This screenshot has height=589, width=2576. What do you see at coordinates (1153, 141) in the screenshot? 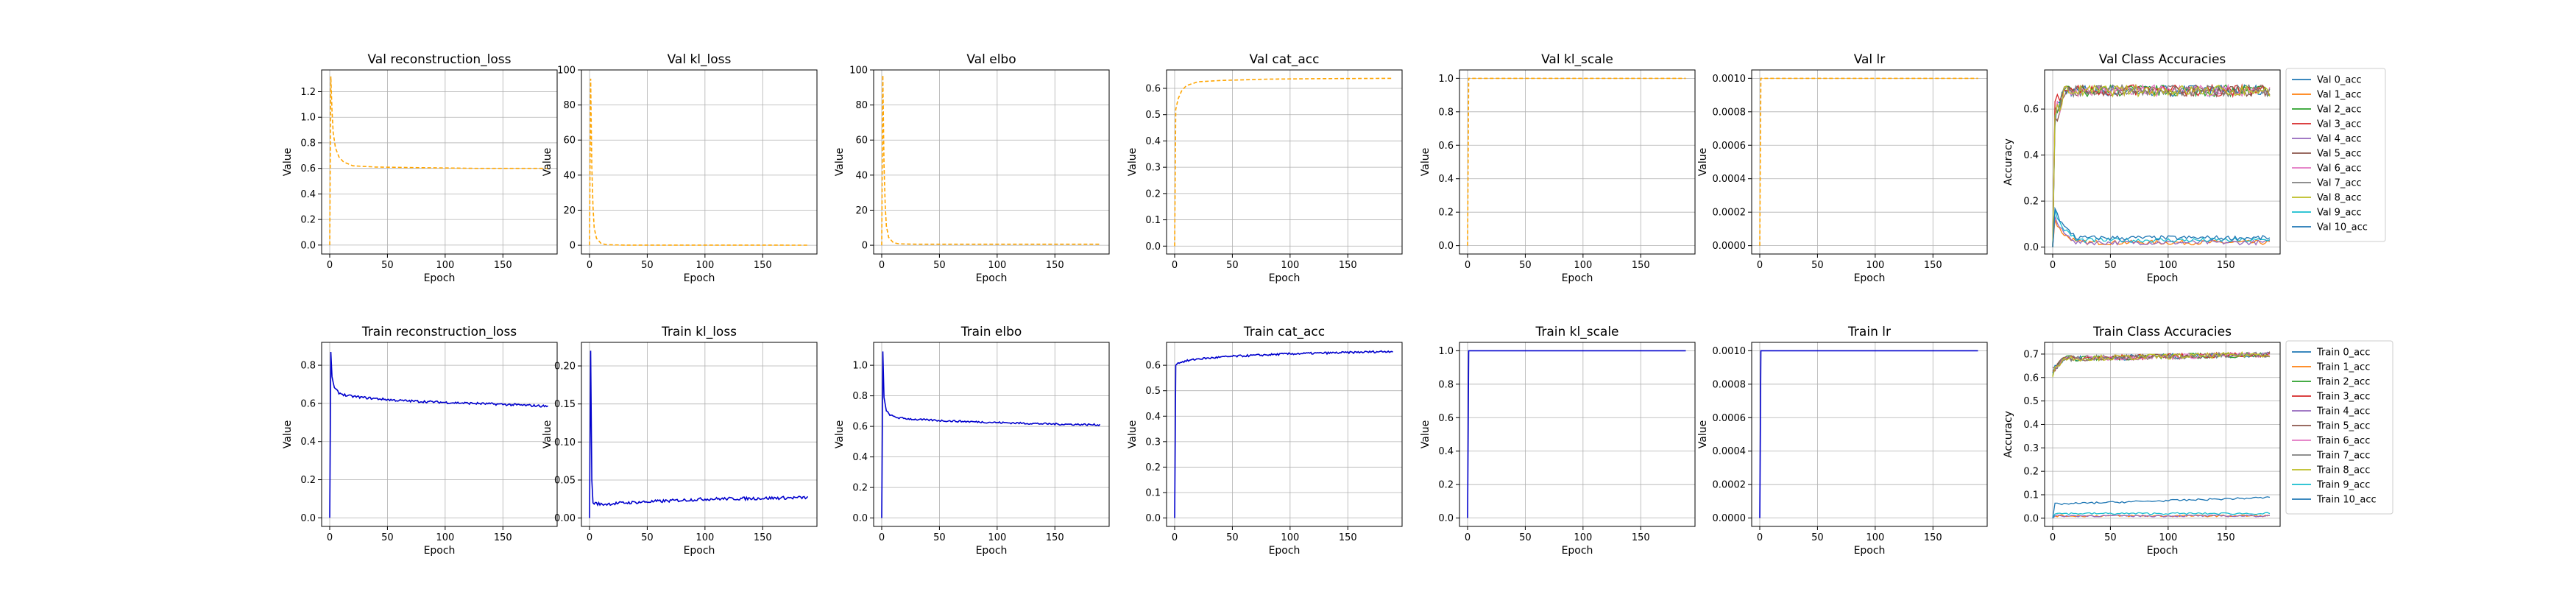
I see `ytick-label: 0.4` at bounding box center [1153, 141].